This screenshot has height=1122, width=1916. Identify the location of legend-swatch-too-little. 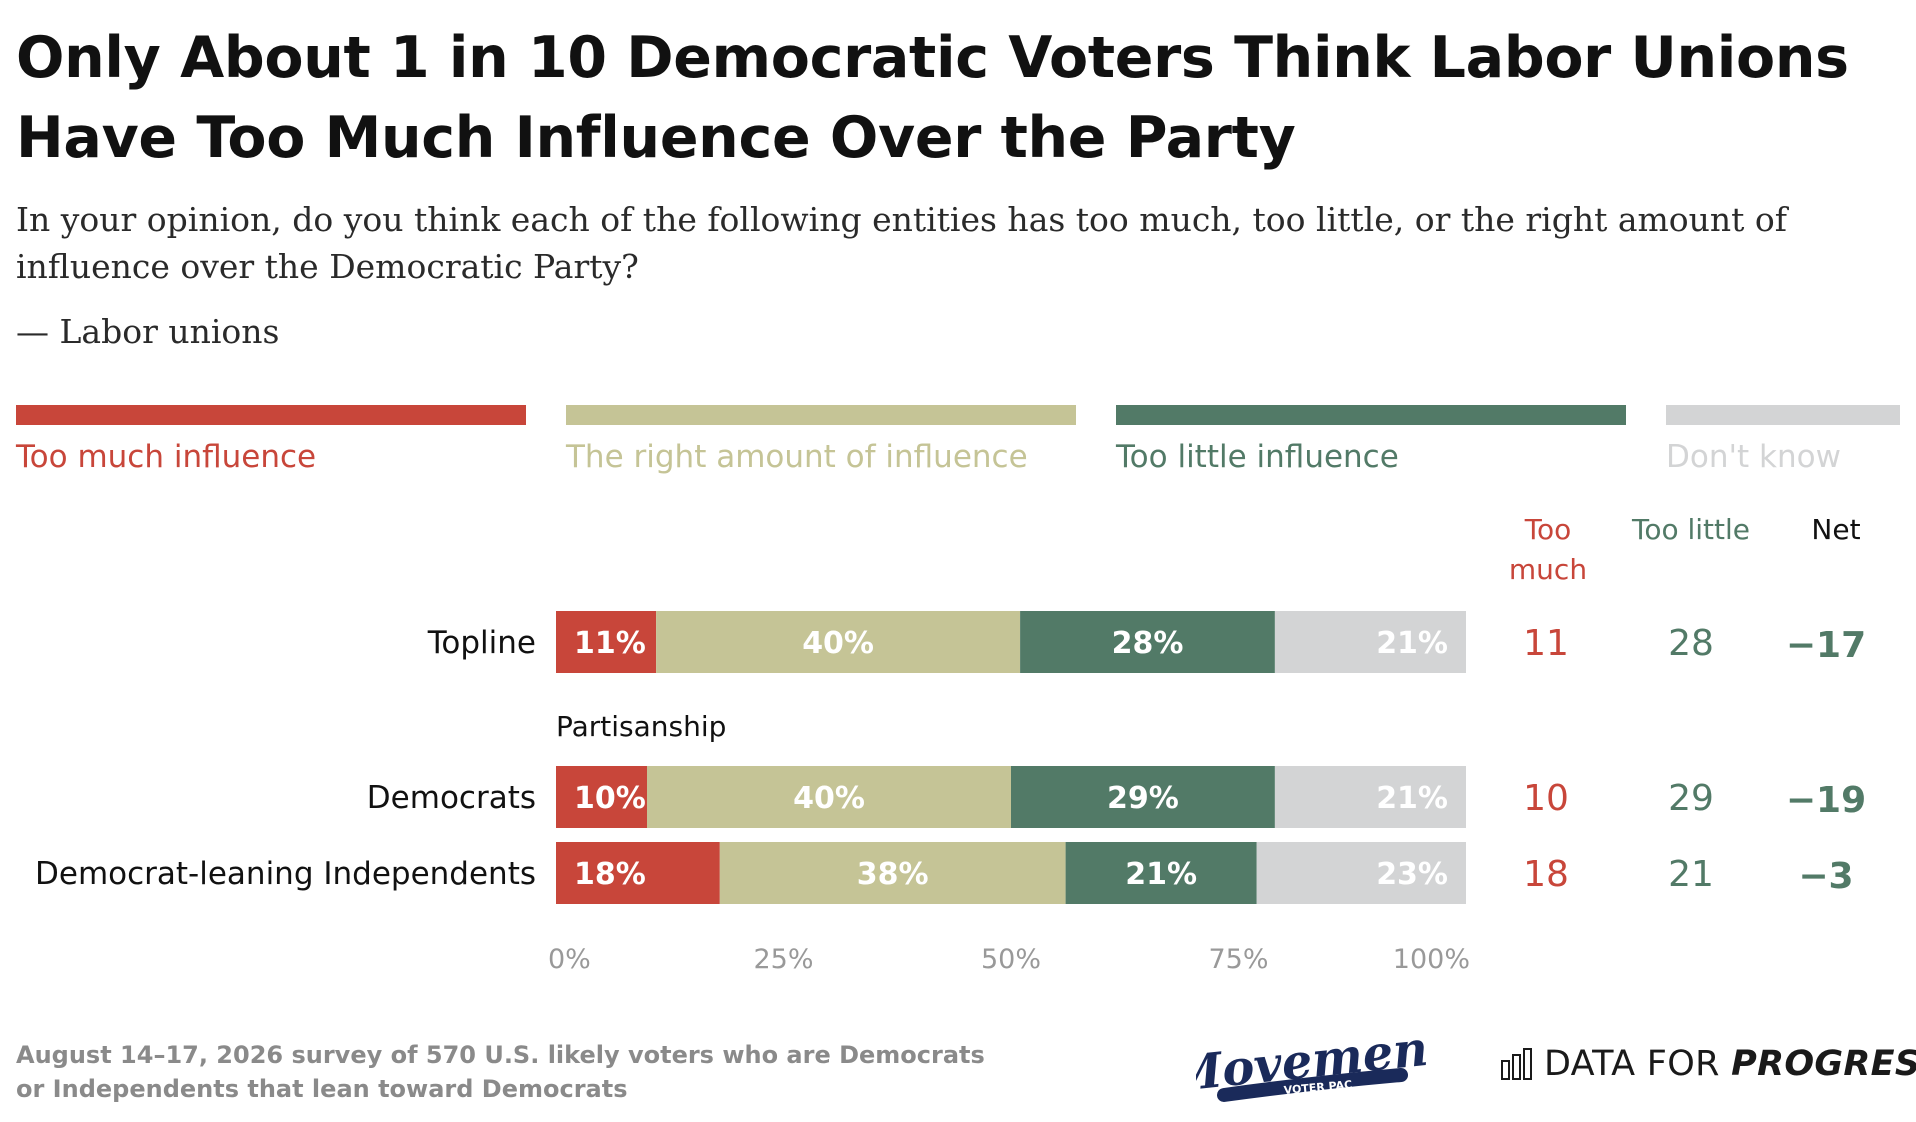
(1371, 415).